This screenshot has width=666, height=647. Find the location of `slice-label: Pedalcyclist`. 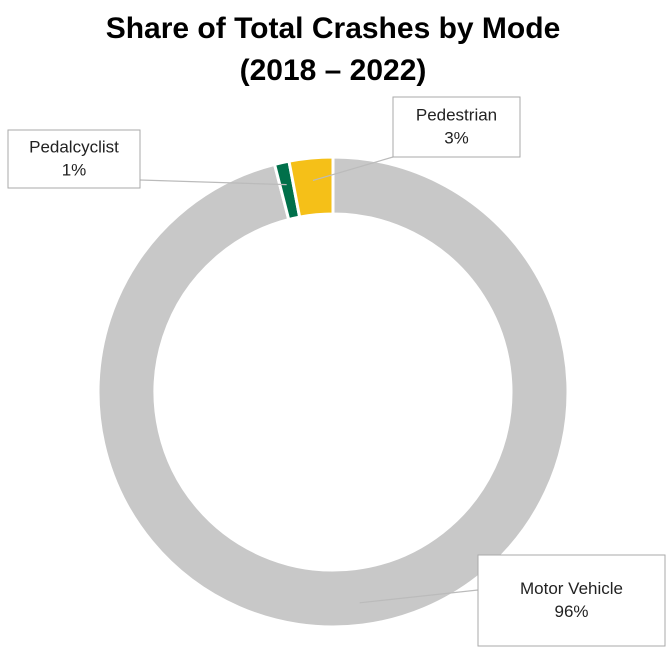

slice-label: Pedalcyclist is located at coordinates (74, 146).